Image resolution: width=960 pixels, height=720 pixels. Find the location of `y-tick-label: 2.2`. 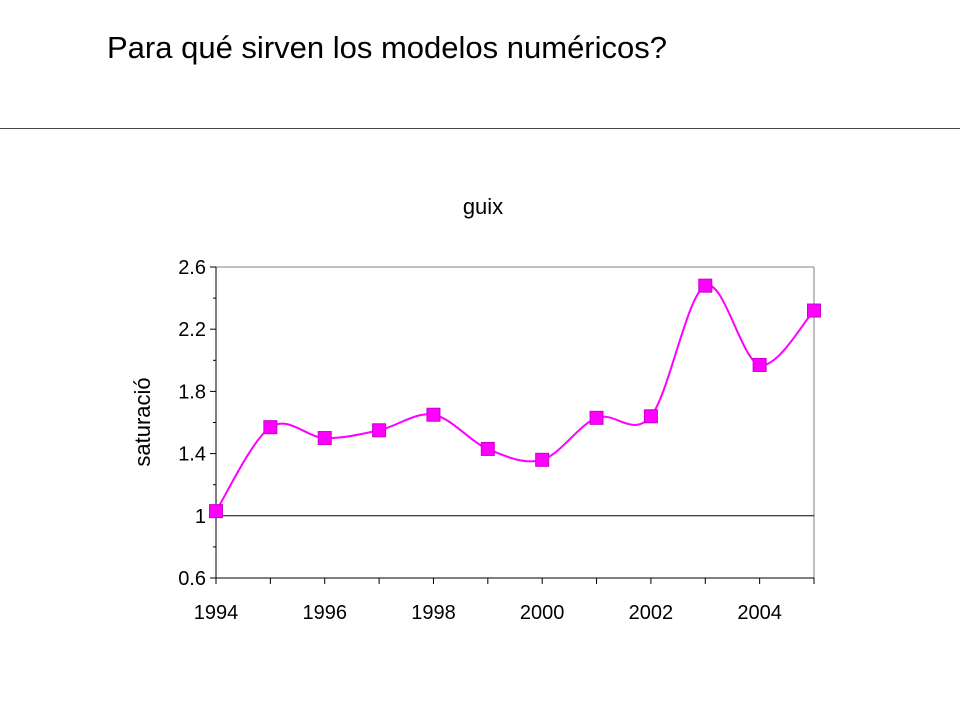

y-tick-label: 2.2 is located at coordinates (192, 330).